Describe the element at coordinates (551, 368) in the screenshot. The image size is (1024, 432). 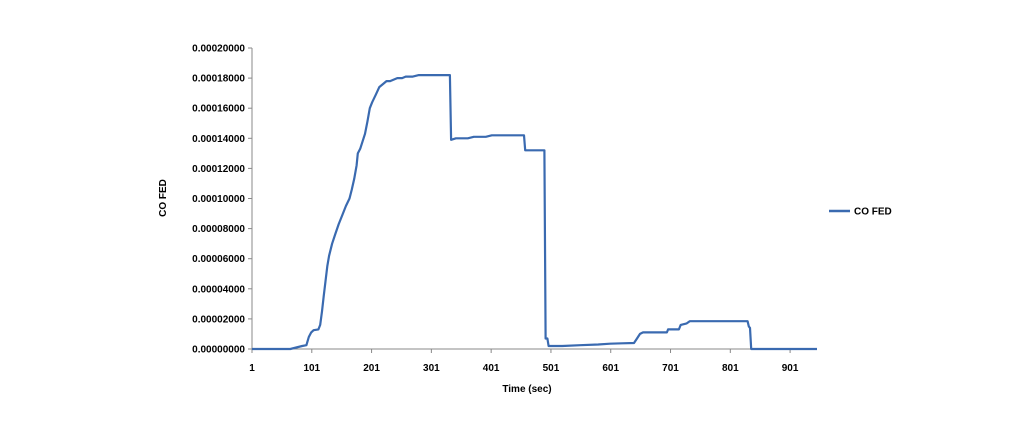
I see `x-tick-label: 501` at that location.